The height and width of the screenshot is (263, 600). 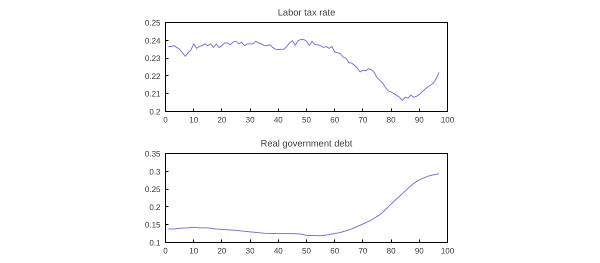 I want to click on y-tick-label: 0.35, so click(x=153, y=154).